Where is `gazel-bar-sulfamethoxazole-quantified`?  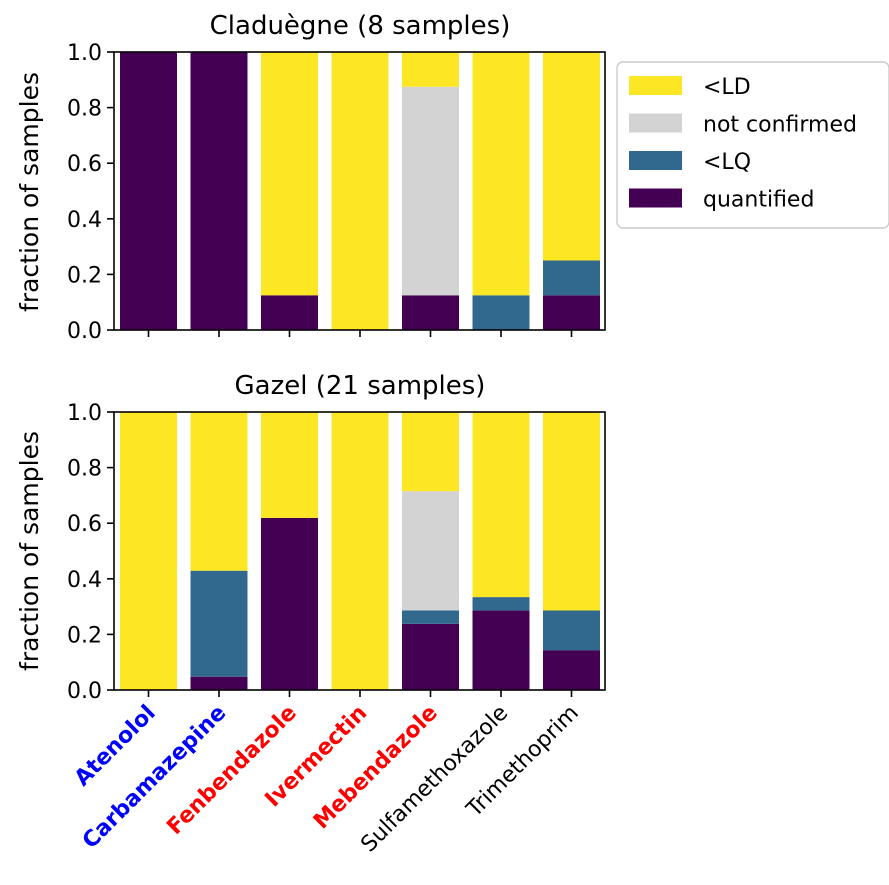
gazel-bar-sulfamethoxazole-quantified is located at coordinates (501, 650).